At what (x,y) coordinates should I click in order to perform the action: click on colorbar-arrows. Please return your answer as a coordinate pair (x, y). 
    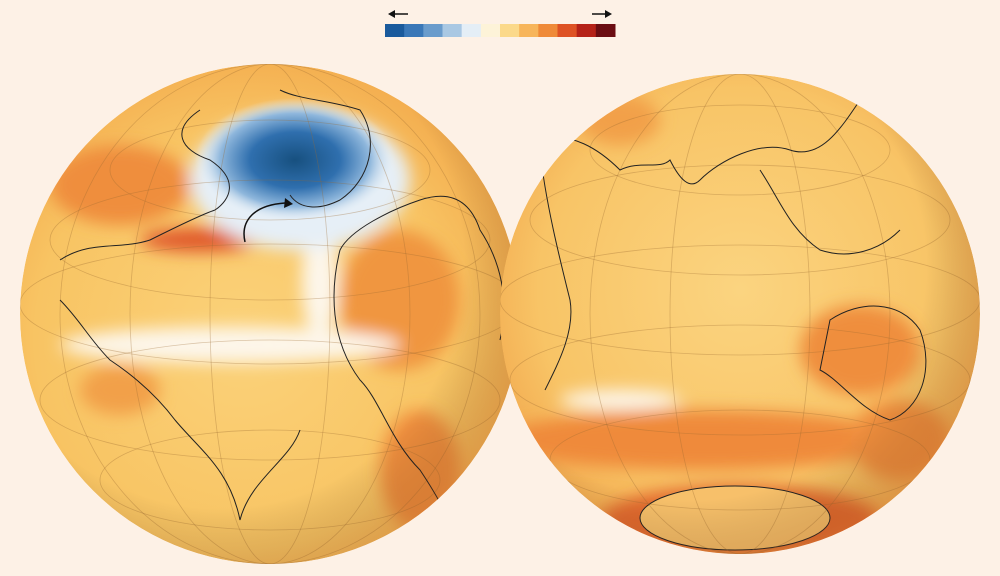
    Looking at the image, I should click on (500, 14).